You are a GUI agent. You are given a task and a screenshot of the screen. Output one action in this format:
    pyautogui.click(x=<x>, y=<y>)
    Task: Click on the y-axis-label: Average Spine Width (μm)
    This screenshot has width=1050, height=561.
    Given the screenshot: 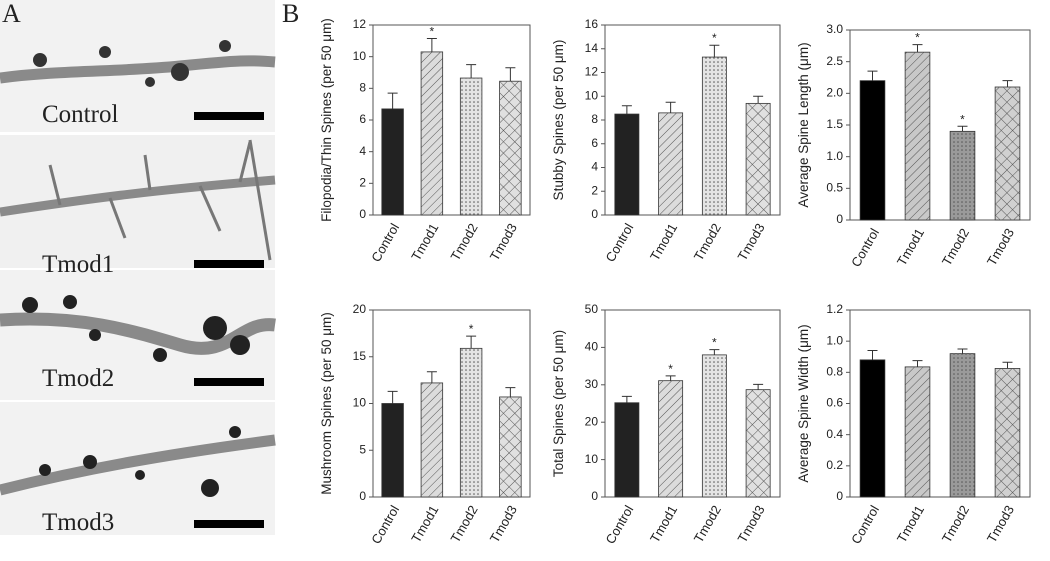 What is the action you would take?
    pyautogui.click(x=803, y=403)
    